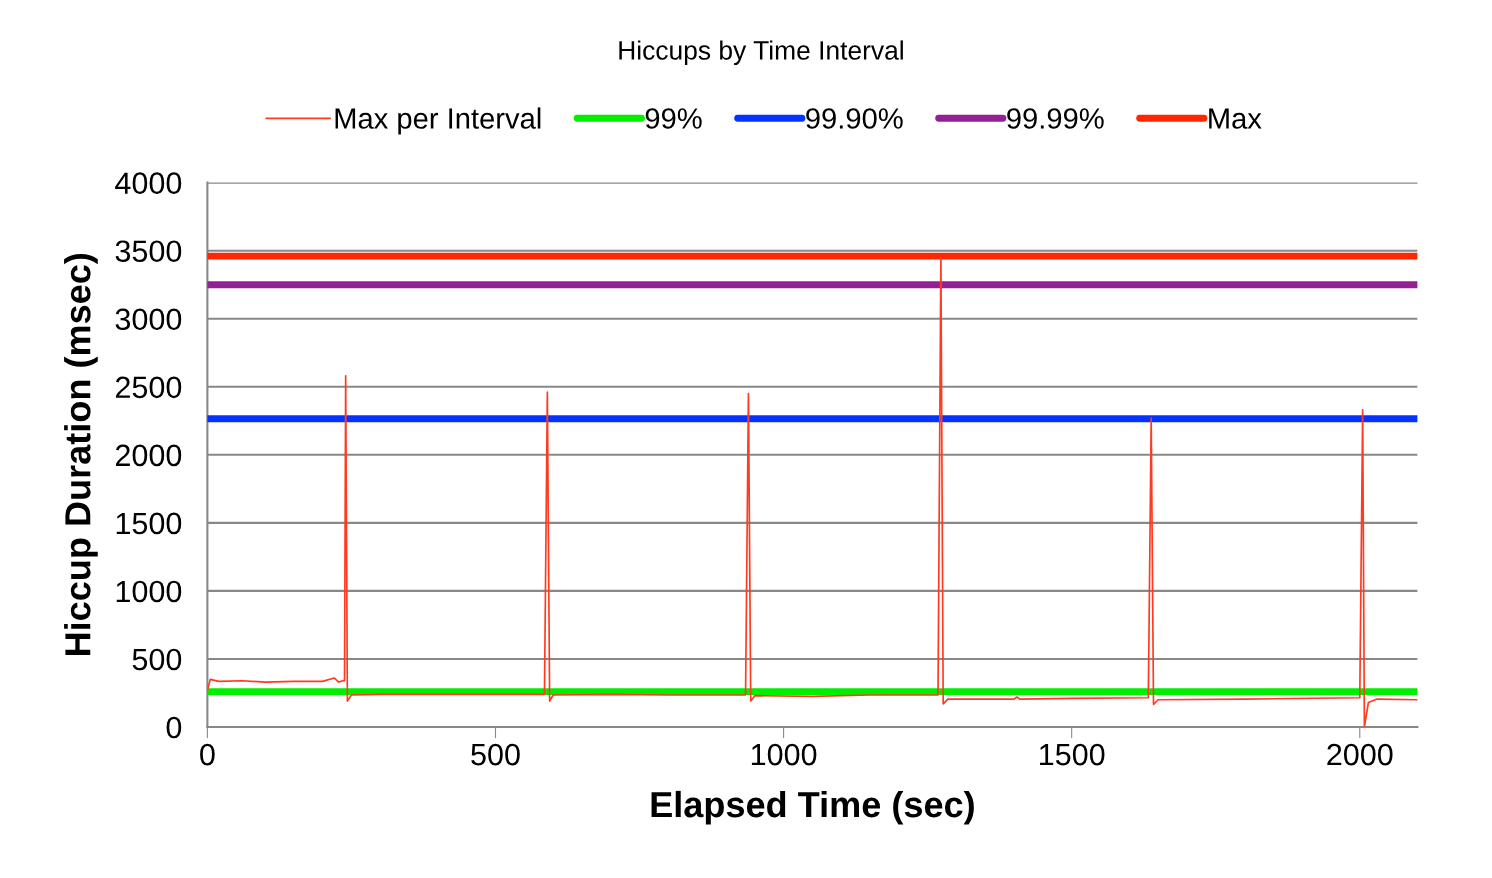  Describe the element at coordinates (174, 727) in the screenshot. I see `y-tick-label: 0` at that location.